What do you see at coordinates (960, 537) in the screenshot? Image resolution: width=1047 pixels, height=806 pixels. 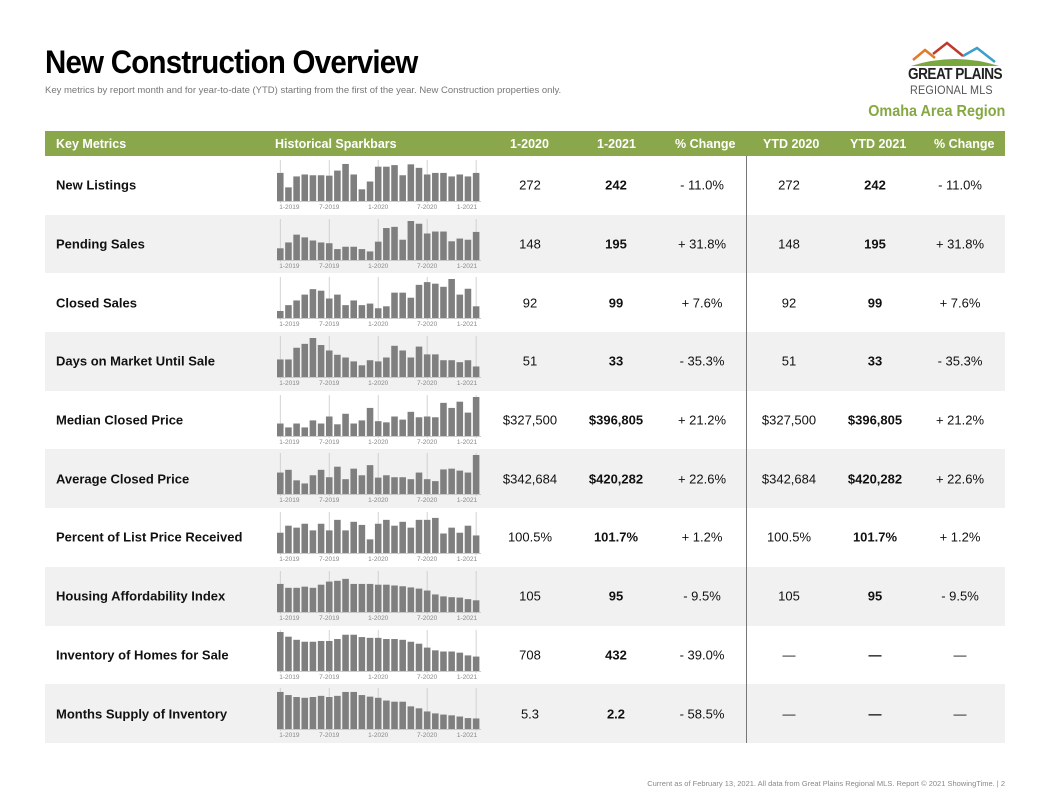 I see `value-ytd-change: + 1.2%` at bounding box center [960, 537].